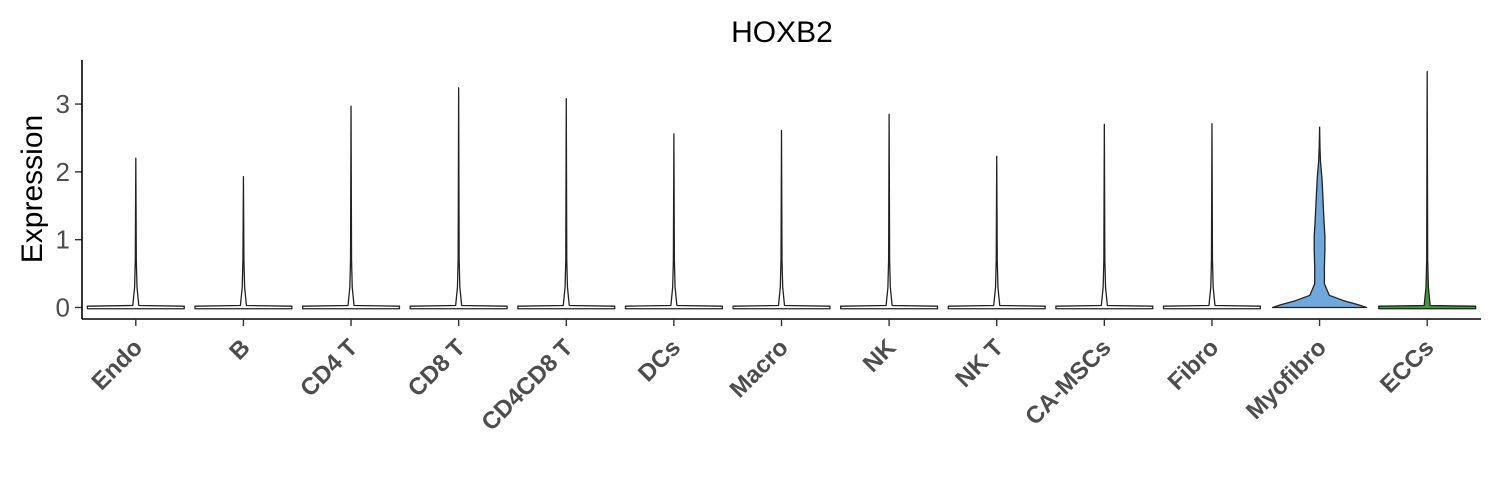 The width and height of the screenshot is (1500, 500). Describe the element at coordinates (566, 203) in the screenshot. I see `violin-cd4cd8-t` at that location.